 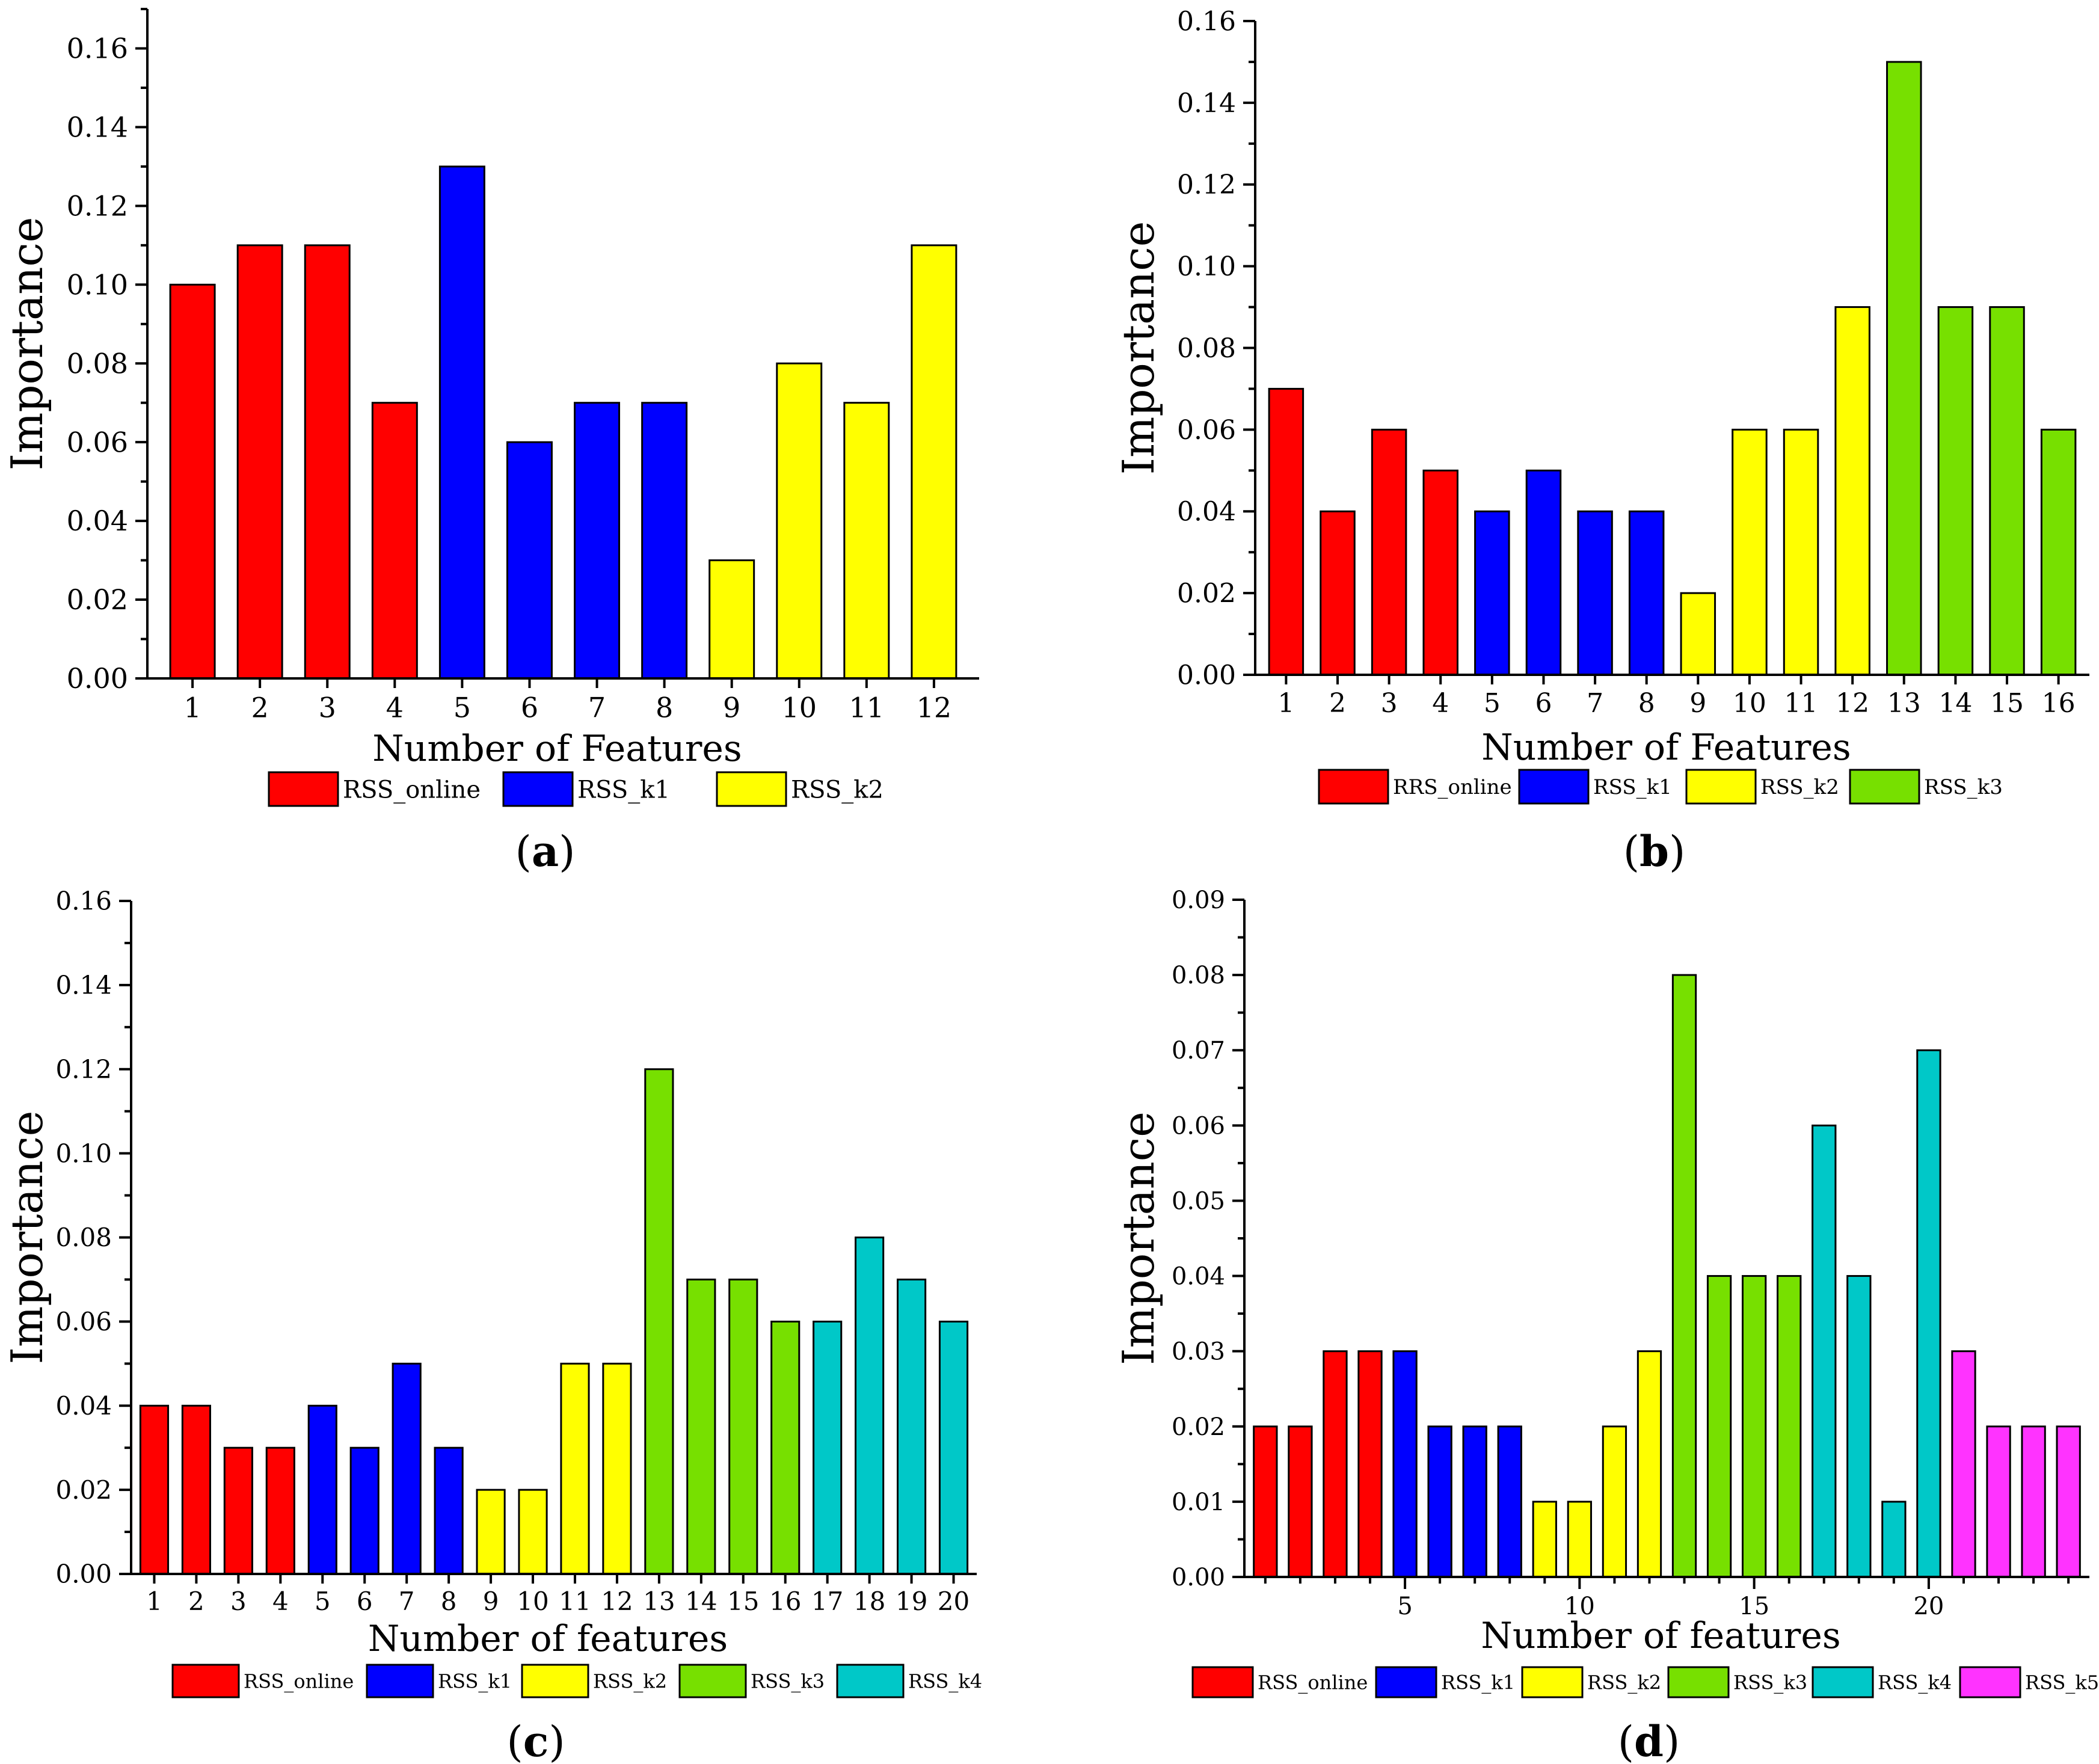 I want to click on y-axis-title: Importance, so click(x=27, y=1238).